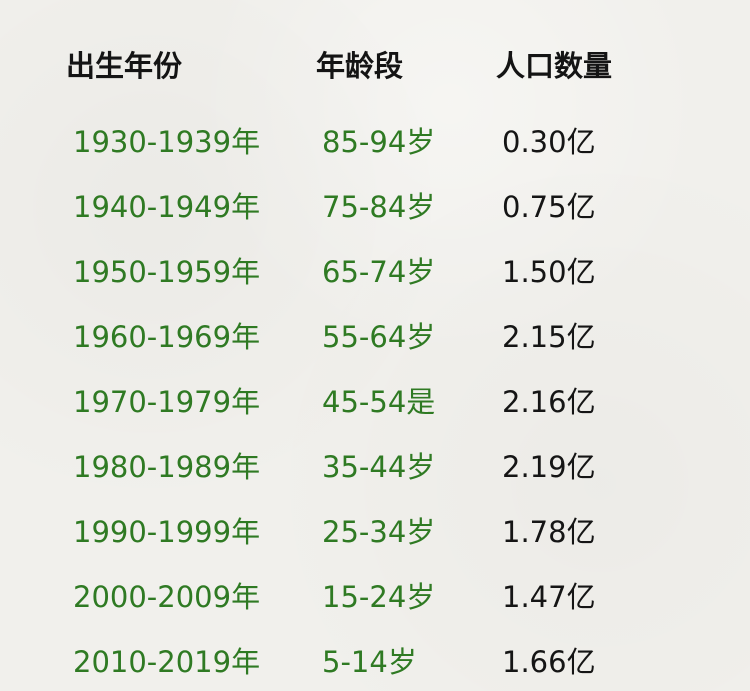 This screenshot has height=691, width=750. Describe the element at coordinates (167, 662) in the screenshot. I see `birth-years-cell: 2010-2019年` at that location.